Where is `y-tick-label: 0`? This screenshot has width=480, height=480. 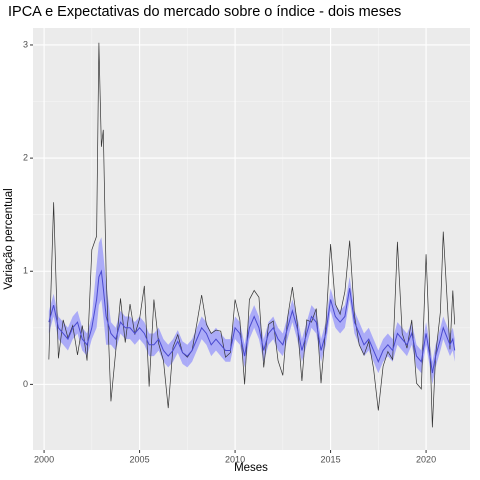
y-tick-label: 0 is located at coordinates (25, 384).